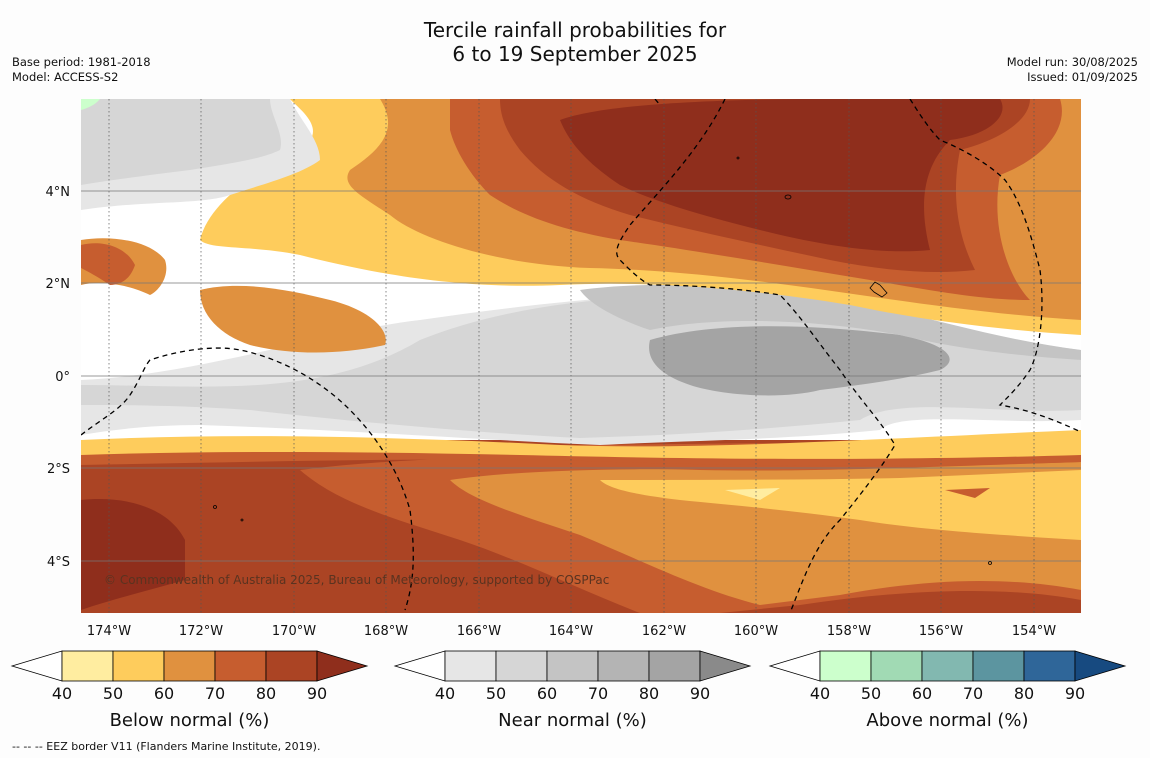 This screenshot has height=758, width=1150. Describe the element at coordinates (479, 631) in the screenshot. I see `lon-label: 166°W` at that location.